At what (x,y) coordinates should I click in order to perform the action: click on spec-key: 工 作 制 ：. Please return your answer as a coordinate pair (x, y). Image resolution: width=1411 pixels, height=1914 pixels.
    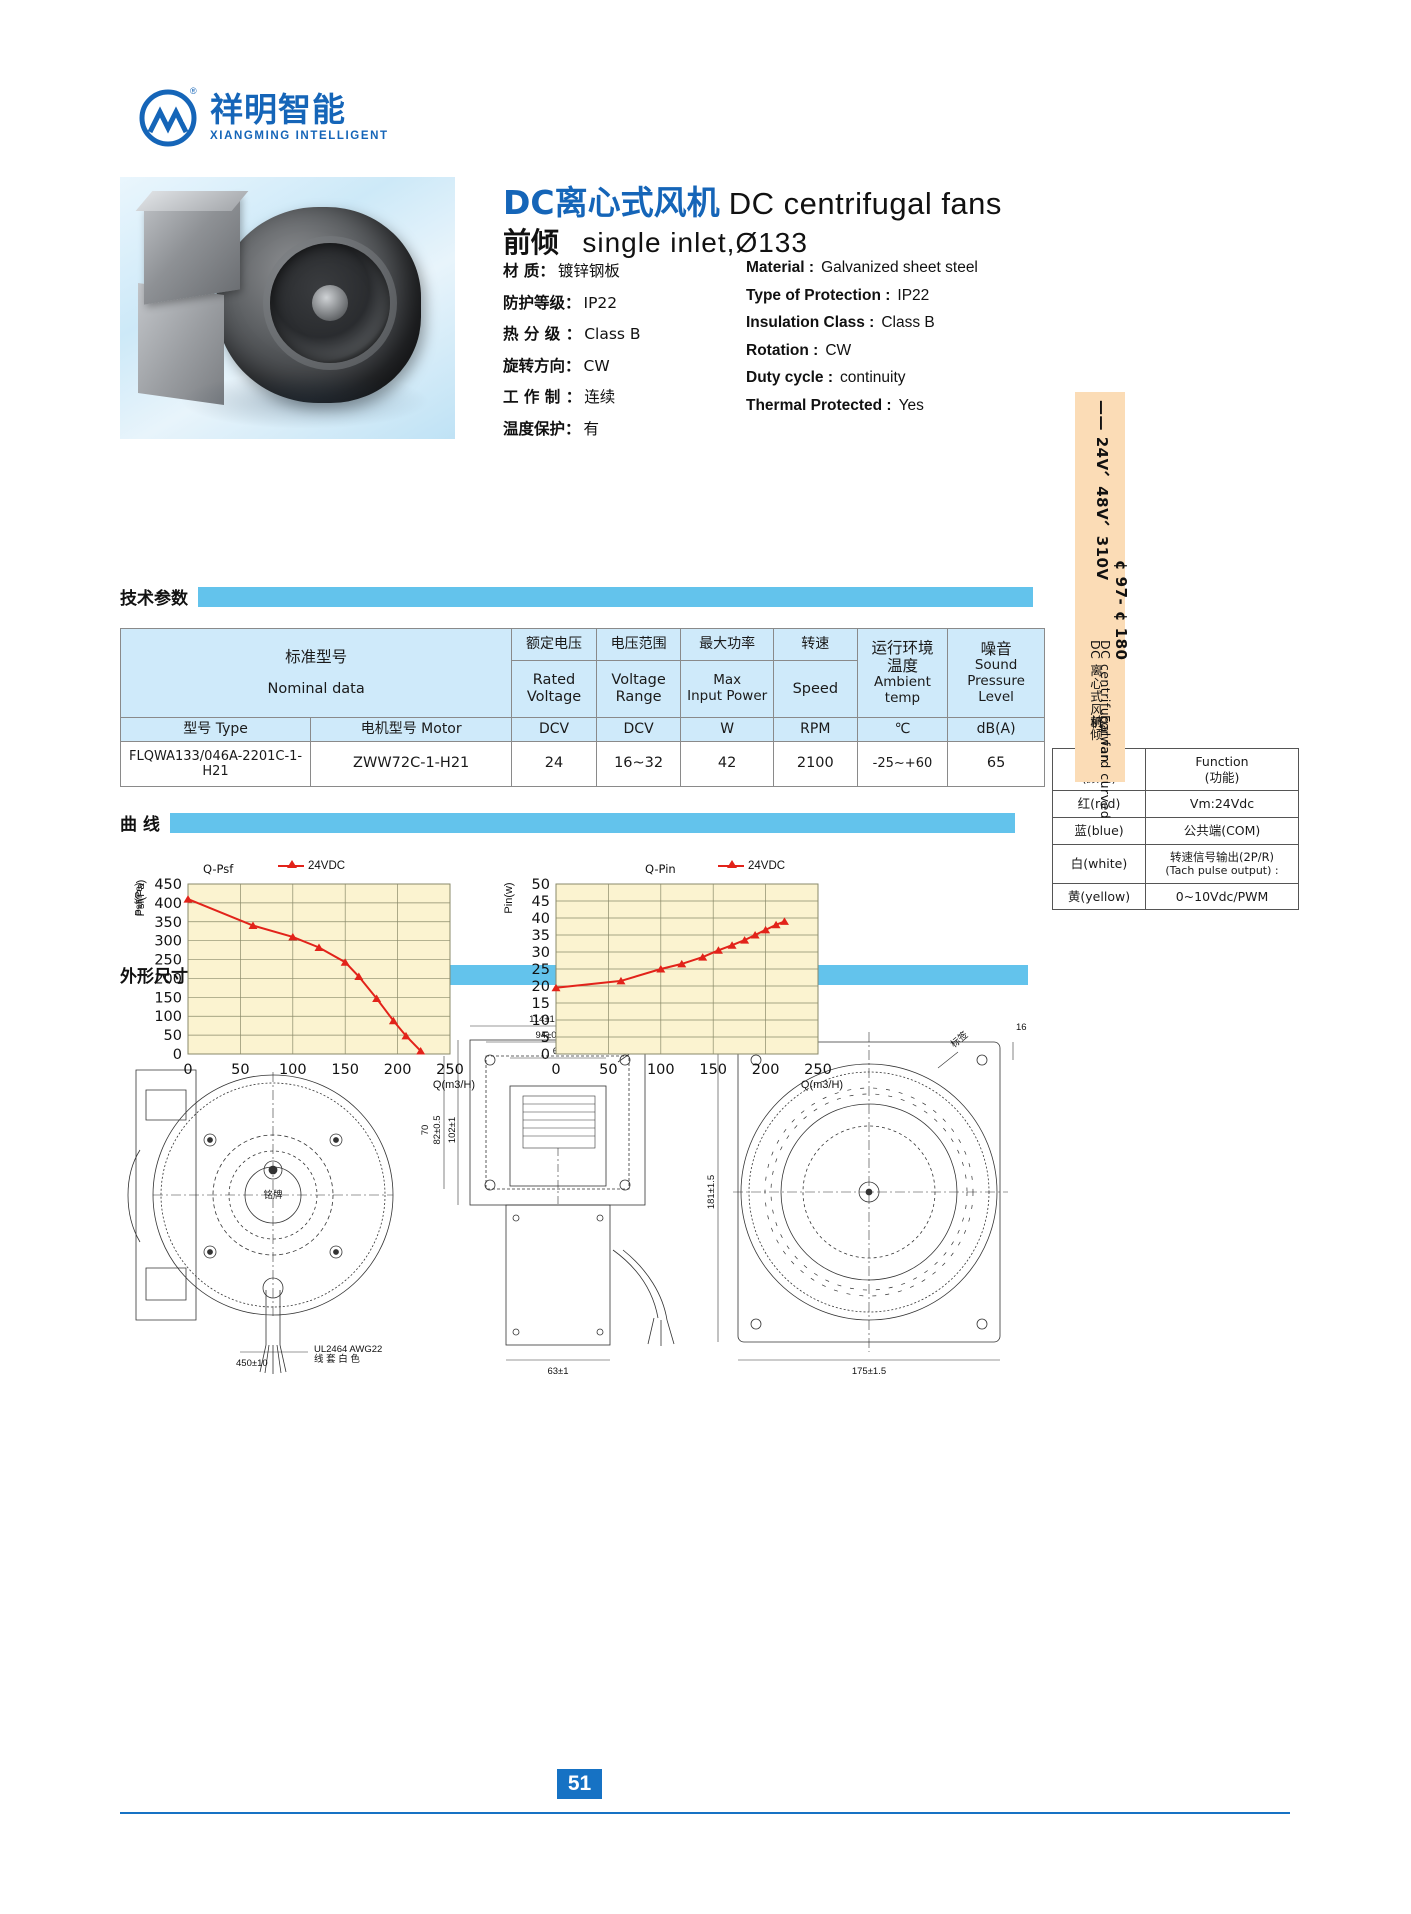
    Looking at the image, I should click on (542, 397).